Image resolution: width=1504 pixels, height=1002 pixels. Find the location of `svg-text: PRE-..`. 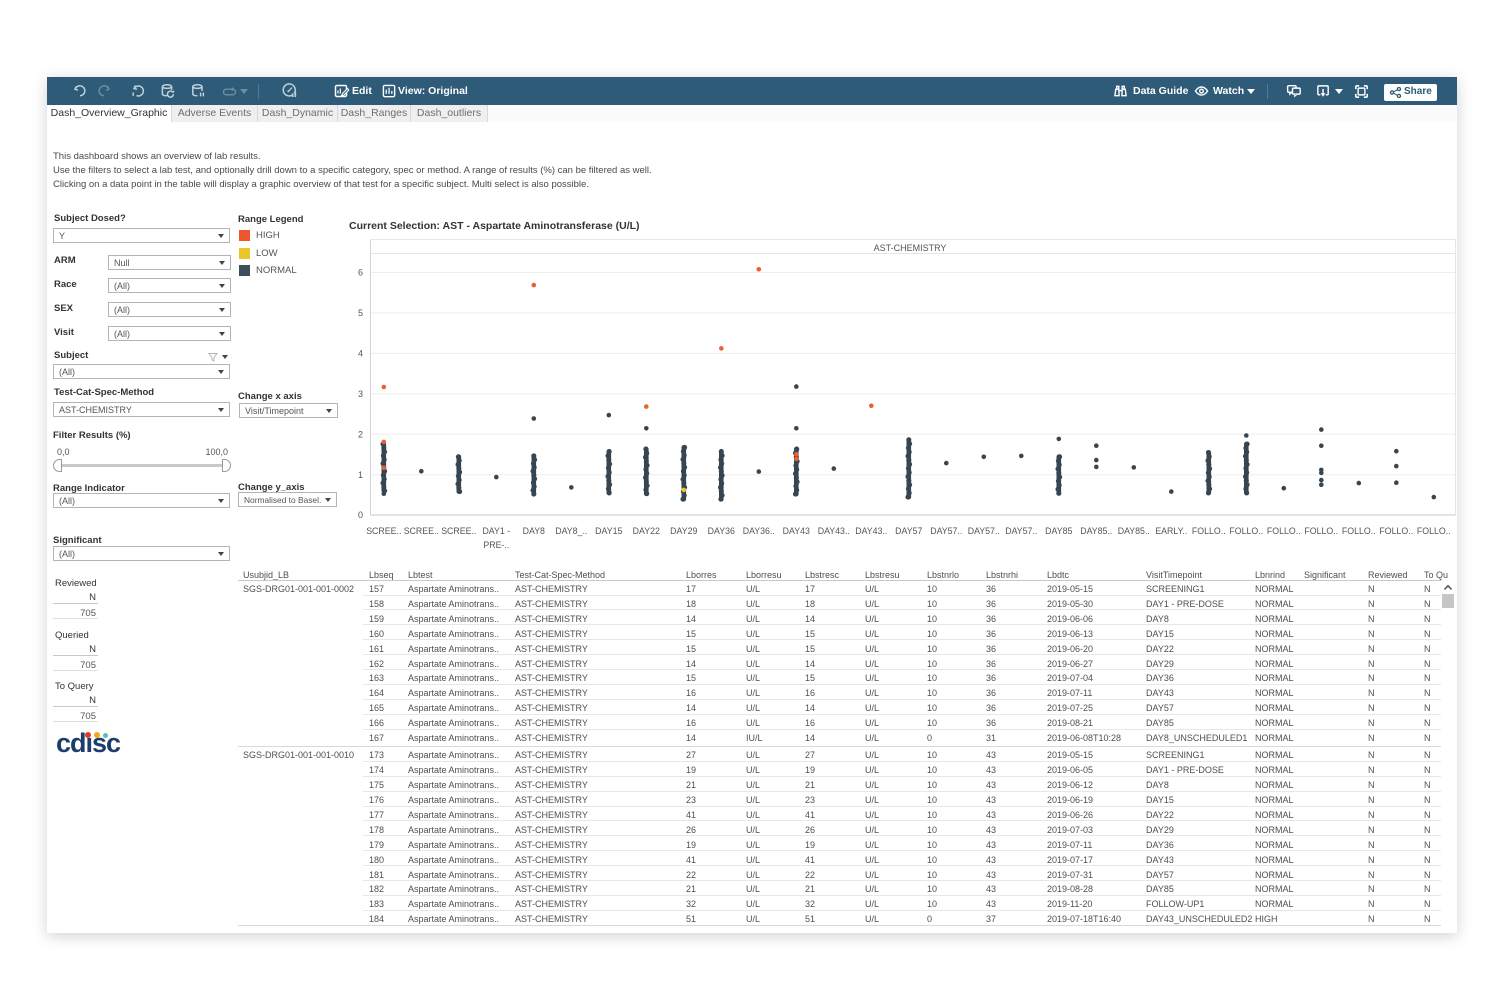

svg-text: PRE-.. is located at coordinates (496, 545).